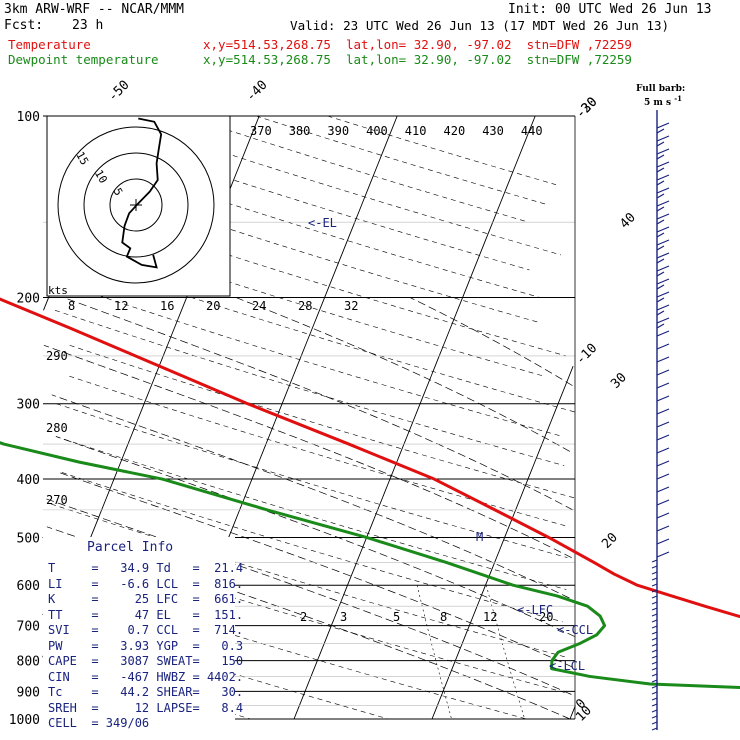  Describe the element at coordinates (146, 692) in the screenshot. I see `parcel-info-row: Tc = 44.2 SHEAR= 30.` at that location.